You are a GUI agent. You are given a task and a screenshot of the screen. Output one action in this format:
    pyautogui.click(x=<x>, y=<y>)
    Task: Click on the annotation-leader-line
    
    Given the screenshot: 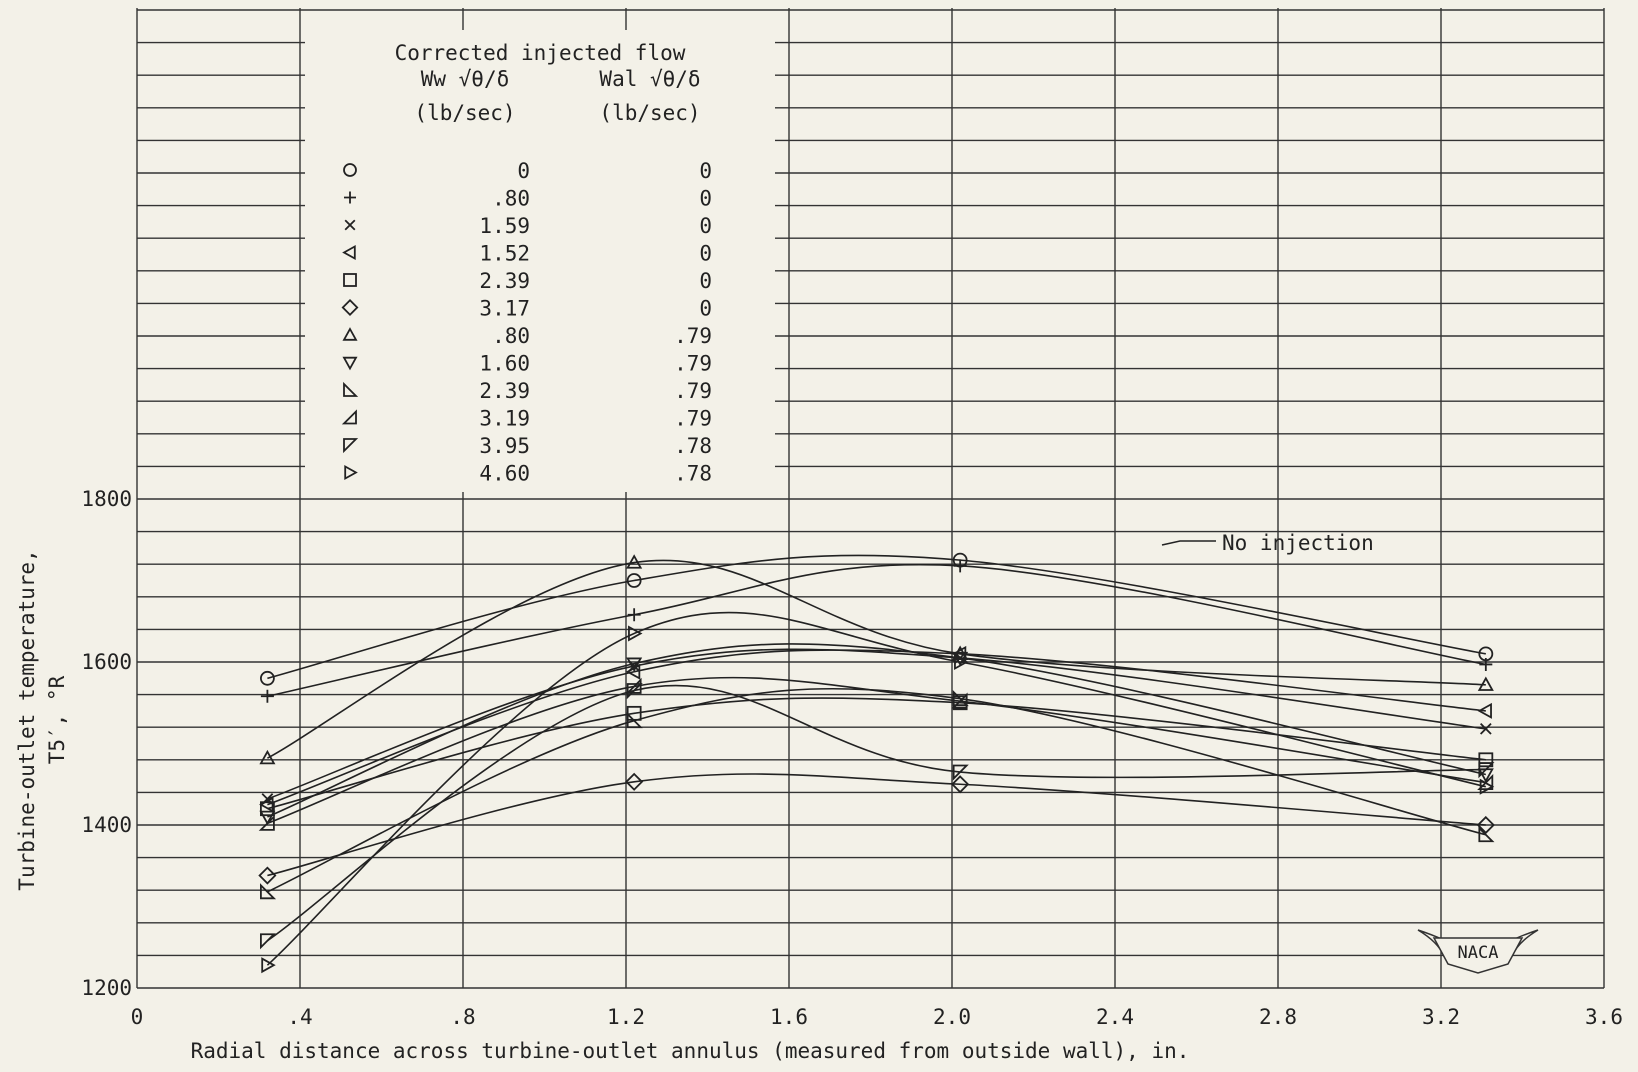 What is the action you would take?
    pyautogui.click(x=1188, y=543)
    